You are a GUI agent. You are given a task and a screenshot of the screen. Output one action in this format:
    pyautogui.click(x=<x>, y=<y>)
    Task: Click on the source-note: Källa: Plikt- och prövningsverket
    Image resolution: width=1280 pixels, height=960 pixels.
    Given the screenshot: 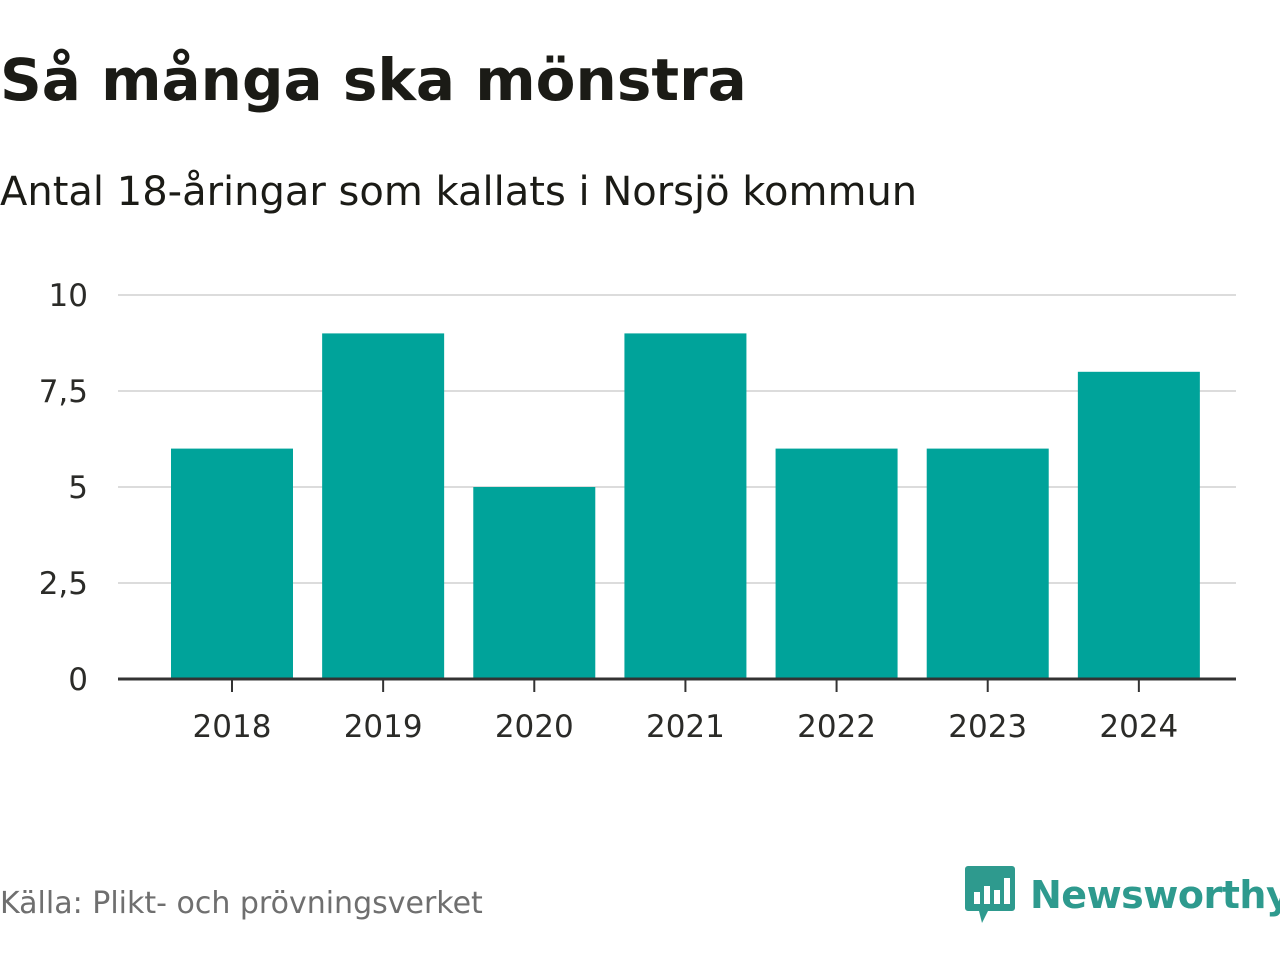 What is the action you would take?
    pyautogui.click(x=241, y=903)
    